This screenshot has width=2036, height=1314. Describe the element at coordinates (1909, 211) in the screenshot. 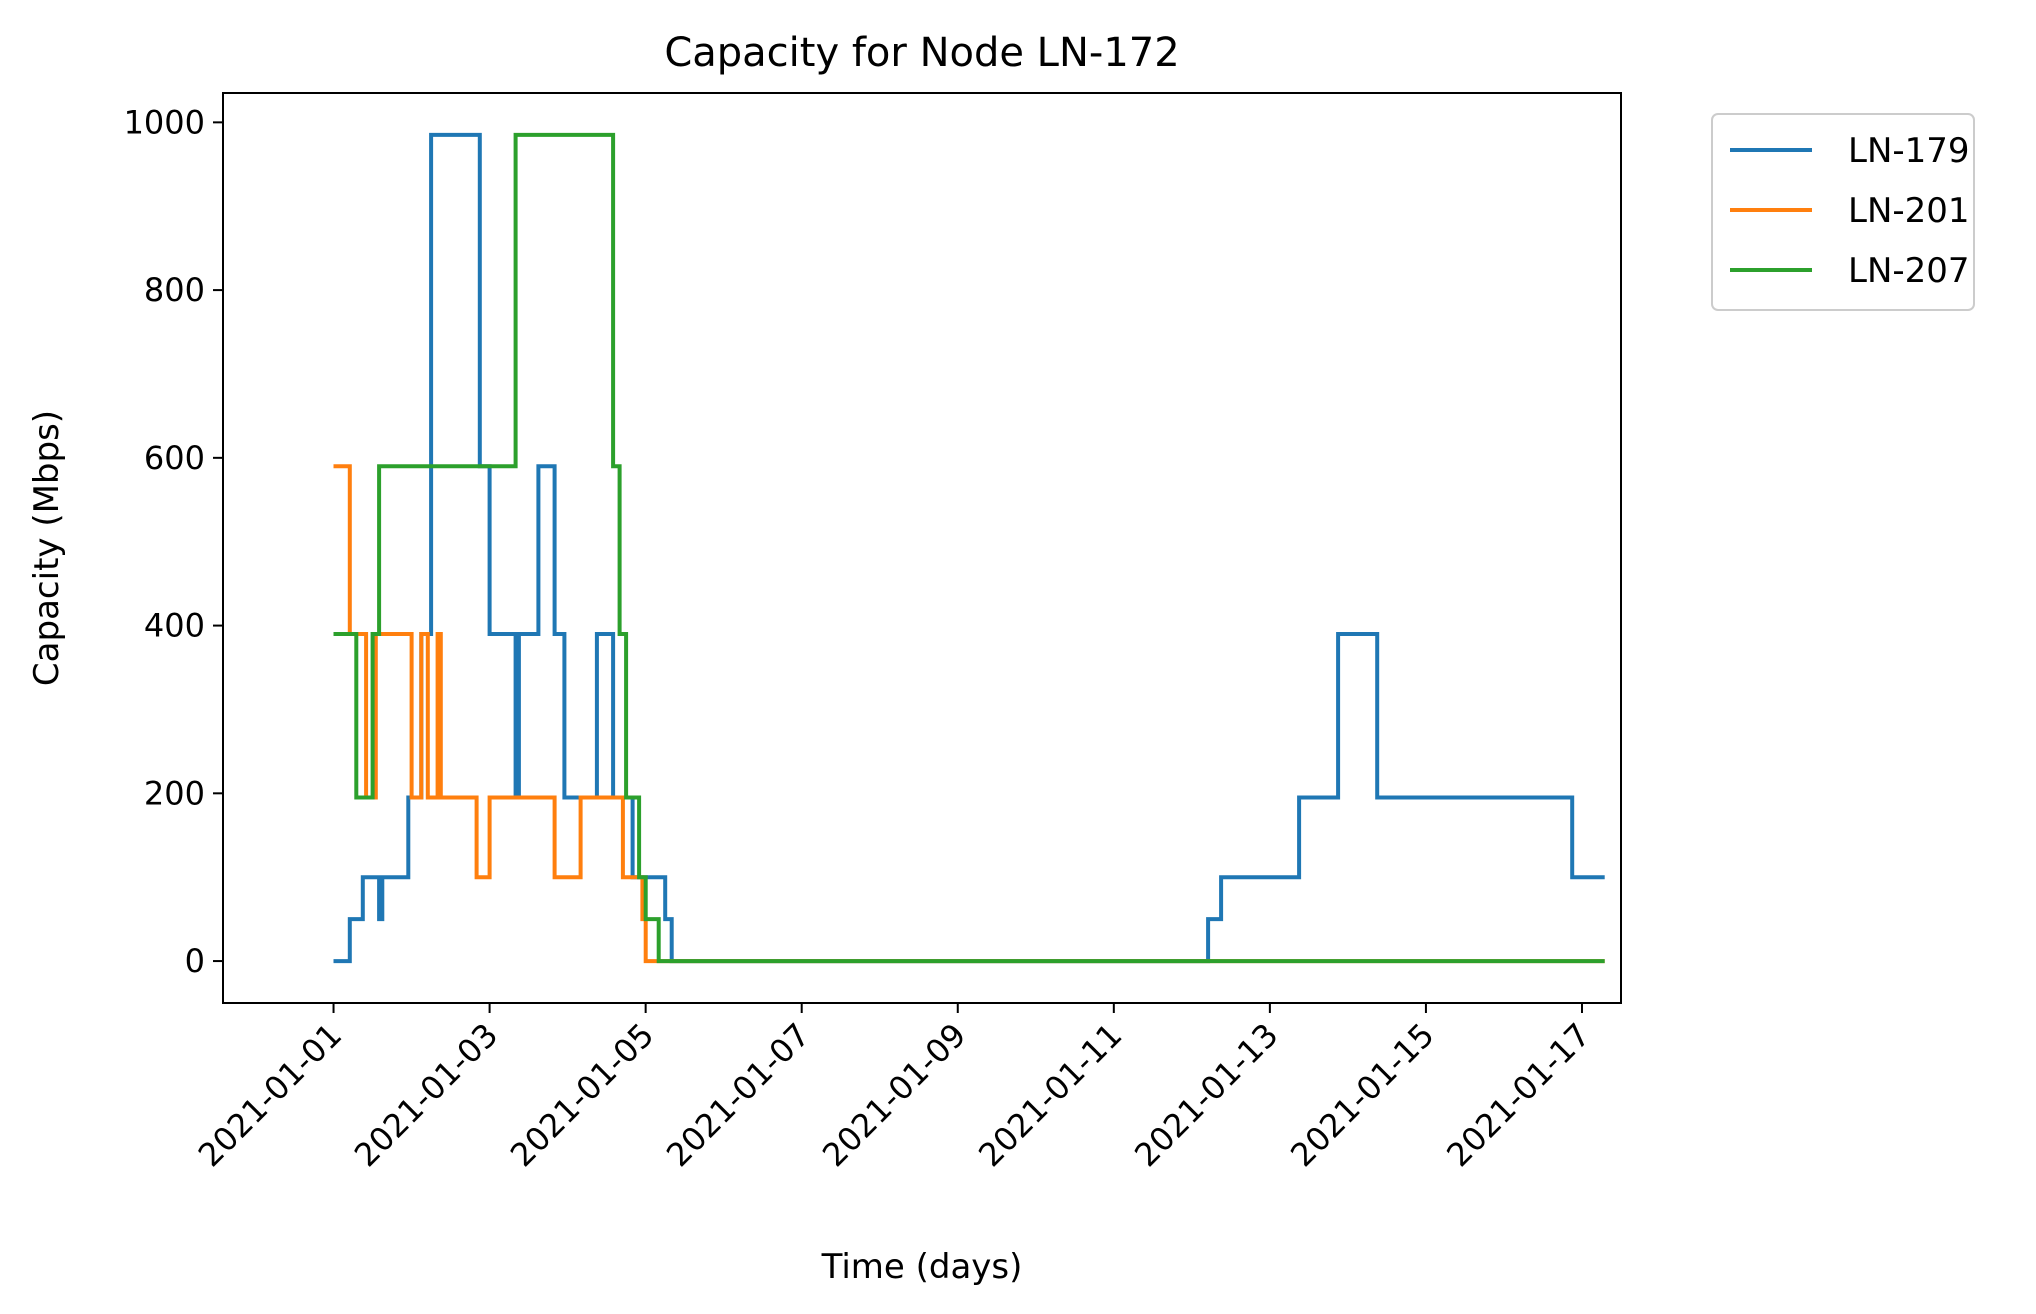

I see `legend-label-ln-201: LN-201` at that location.